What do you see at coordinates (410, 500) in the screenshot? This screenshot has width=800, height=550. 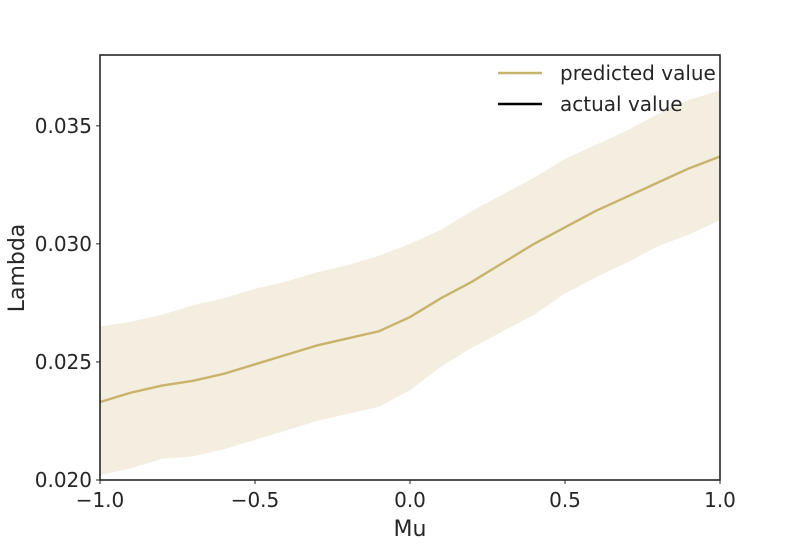 I see `x-tick-label: 0.0` at bounding box center [410, 500].